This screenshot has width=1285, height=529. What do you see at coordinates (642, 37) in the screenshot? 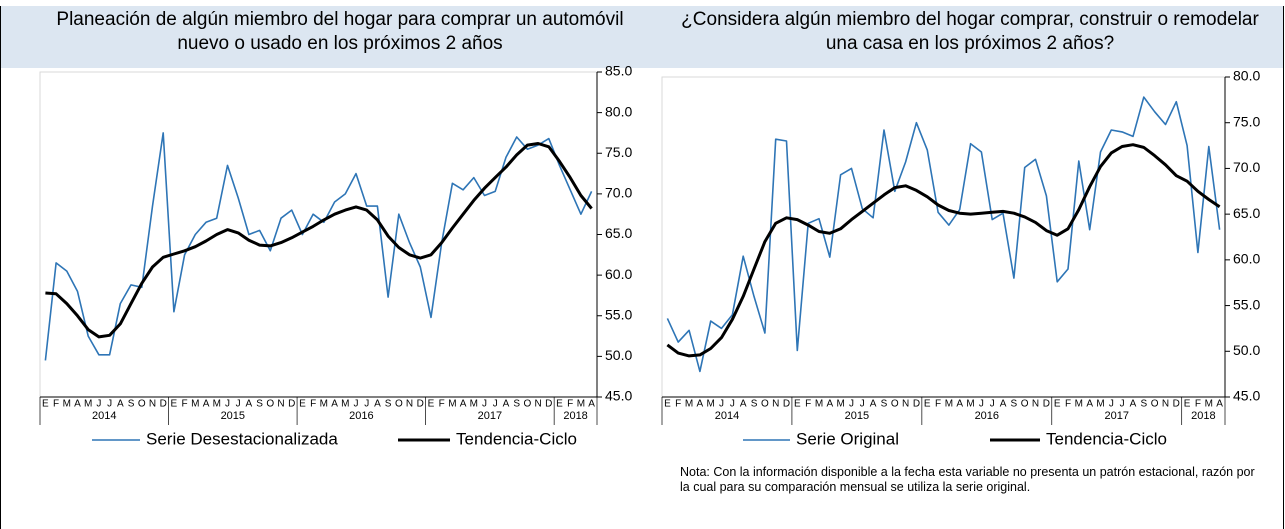
I see `header-band` at bounding box center [642, 37].